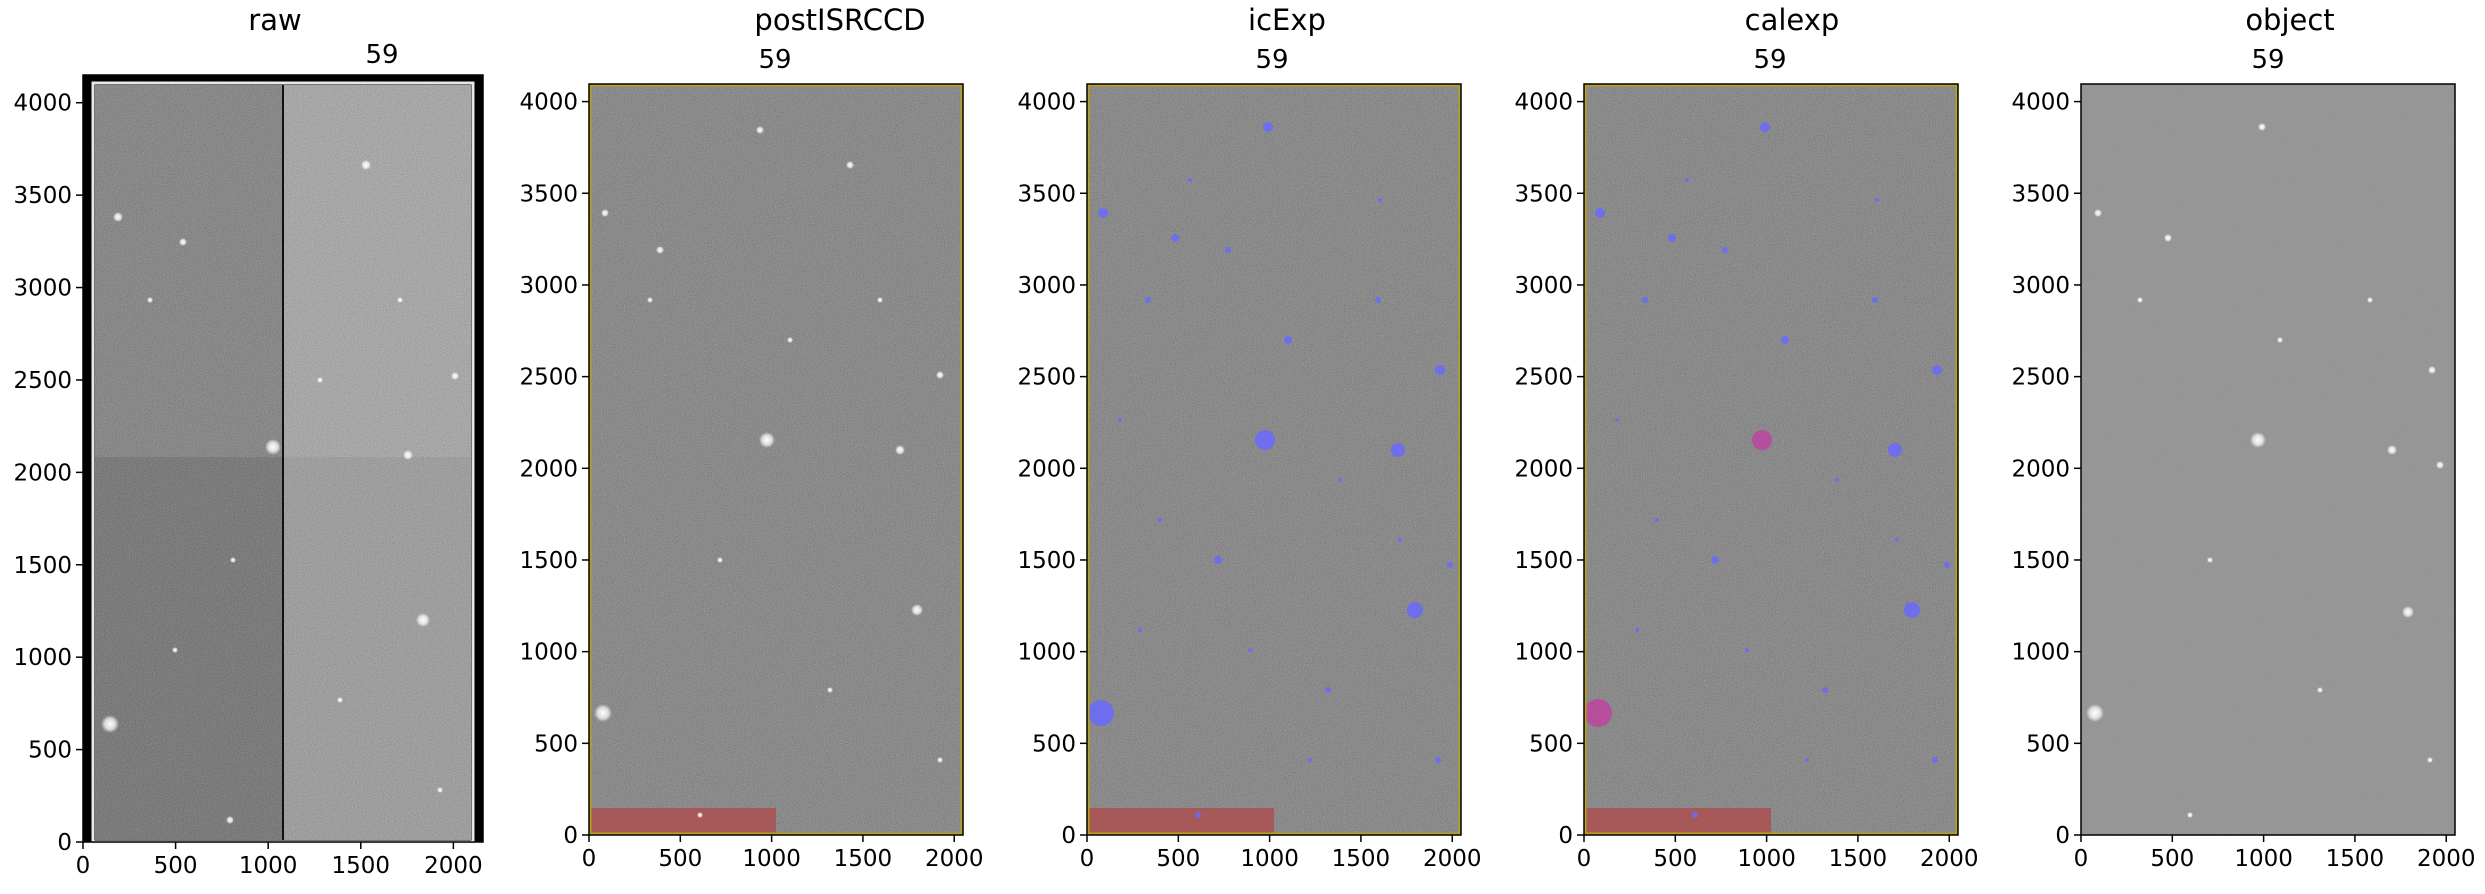 Image resolution: width=2485 pixels, height=894 pixels. Describe the element at coordinates (839, 20) in the screenshot. I see `panel-title-postisrccd: postISRCCD` at that location.